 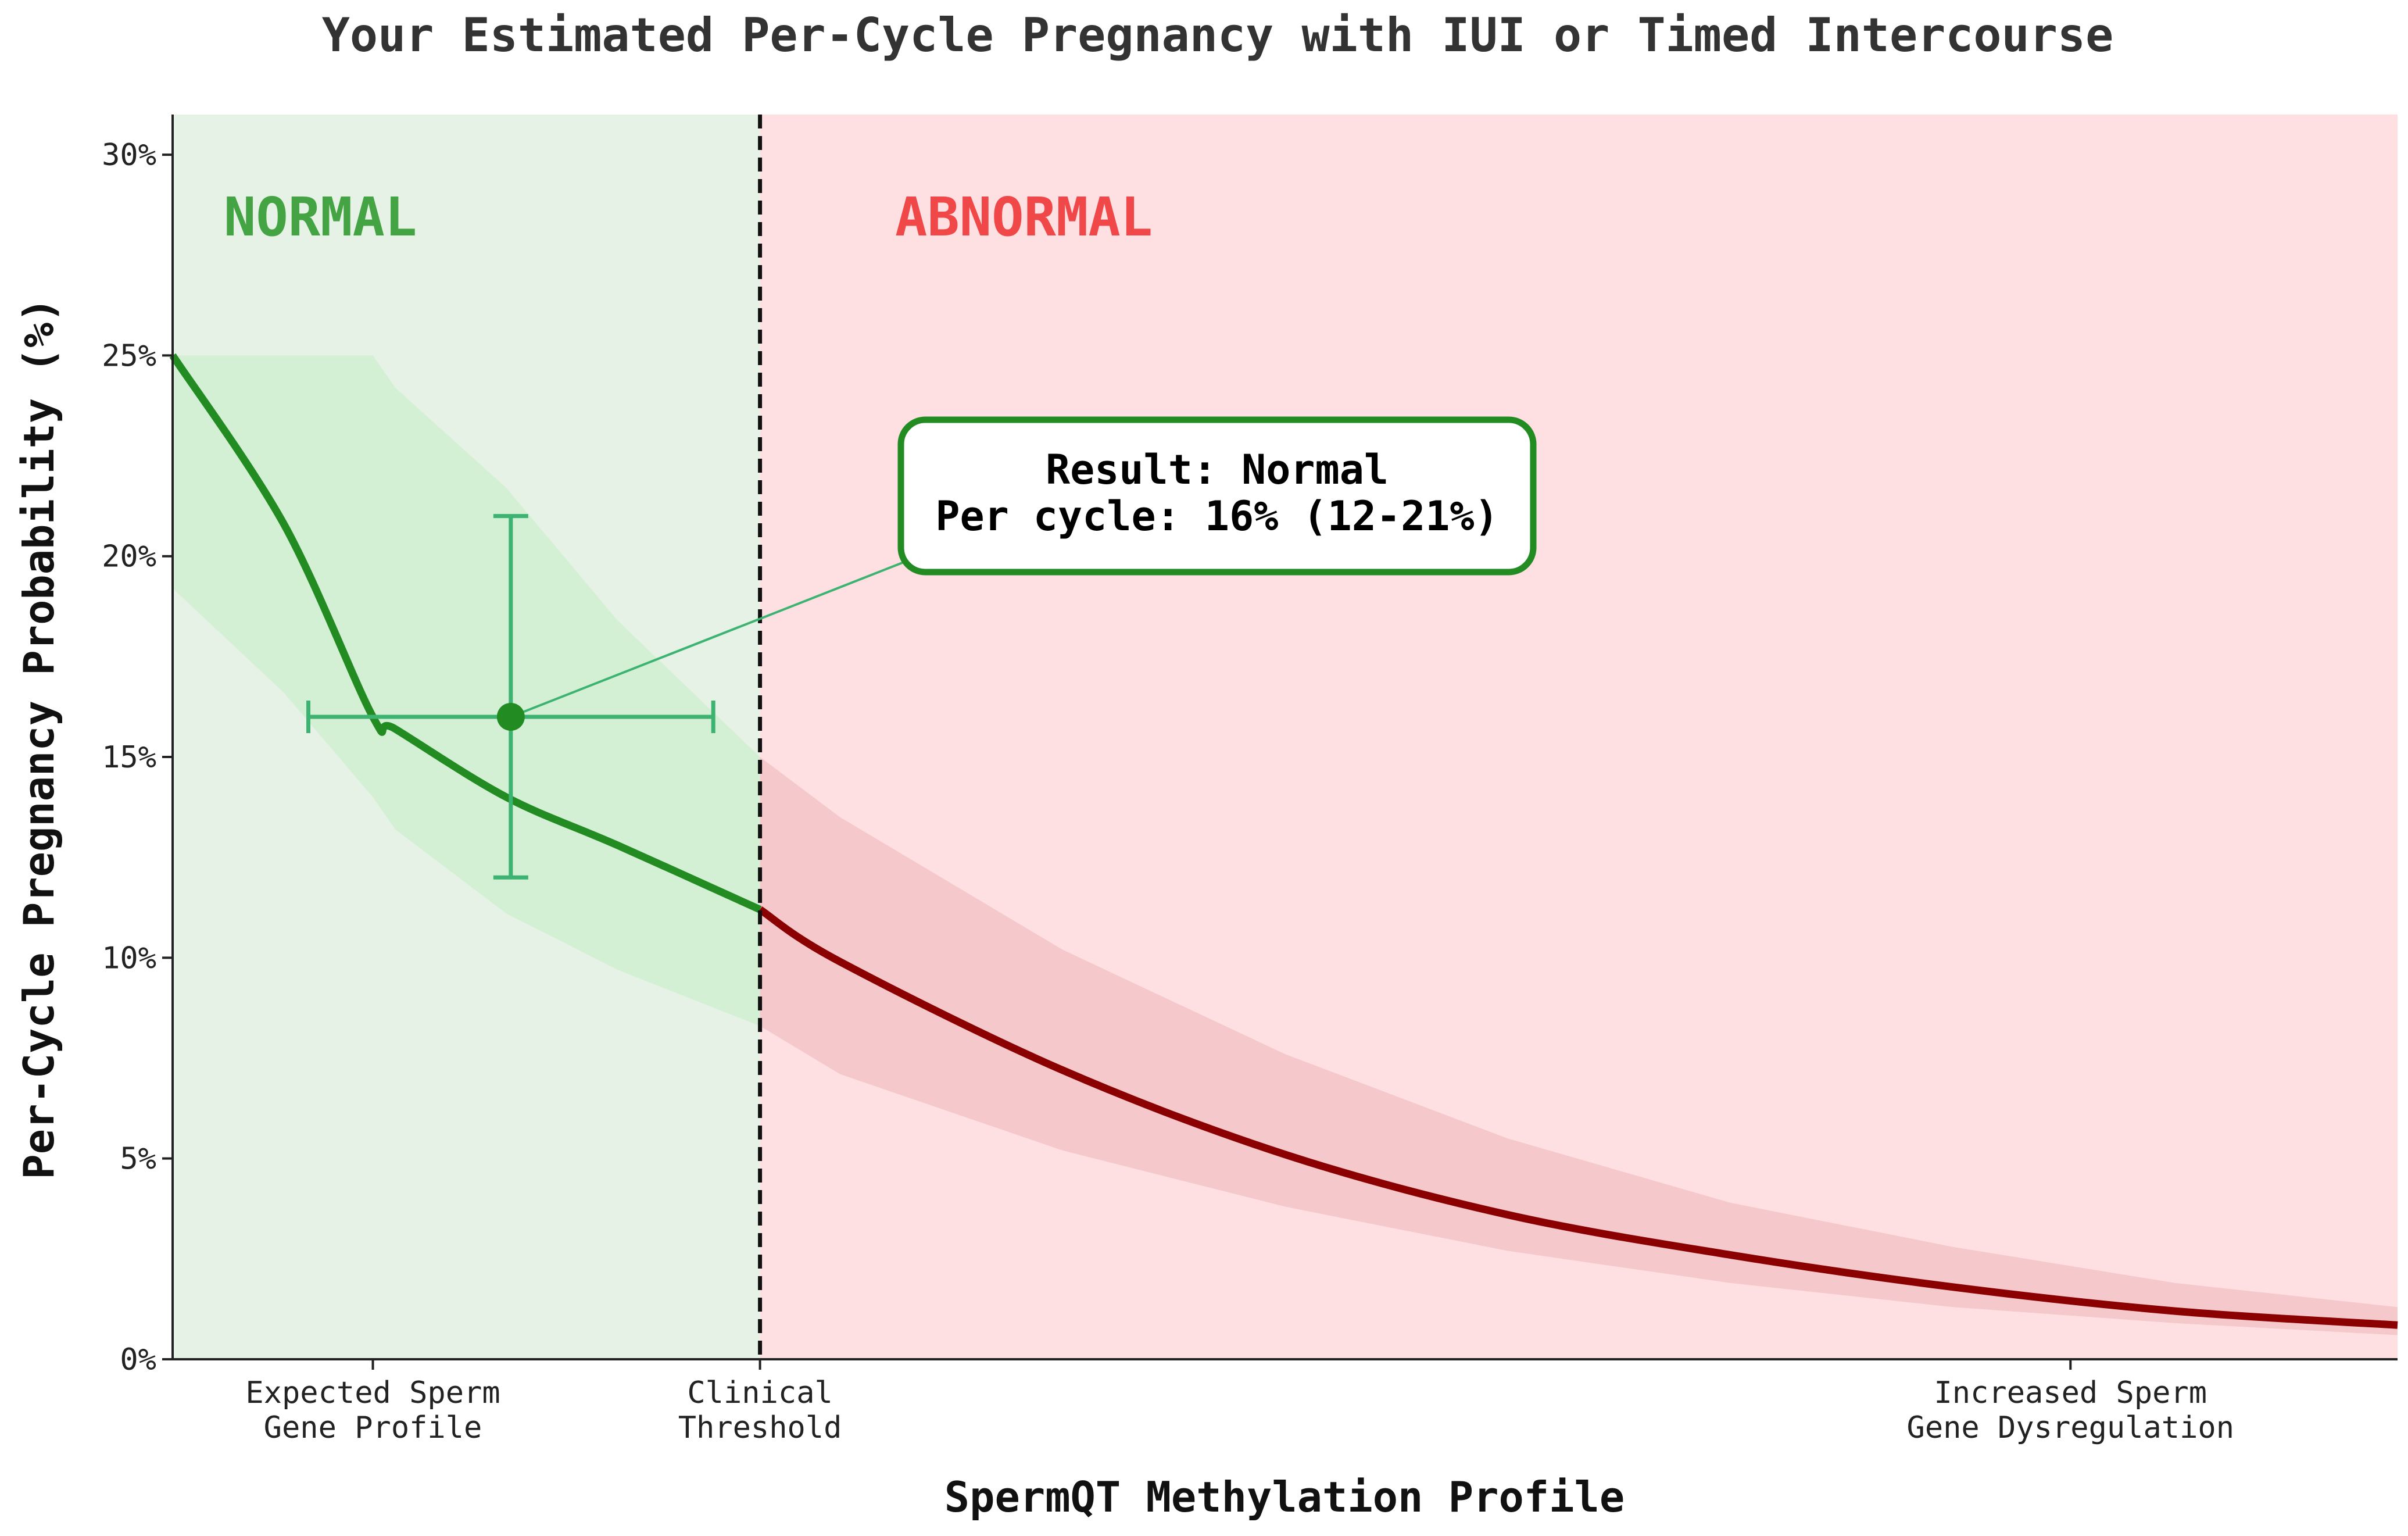 I want to click on result-annotation: Result: Normal Per cycle: 16% (12-21%), so click(x=1217, y=496).